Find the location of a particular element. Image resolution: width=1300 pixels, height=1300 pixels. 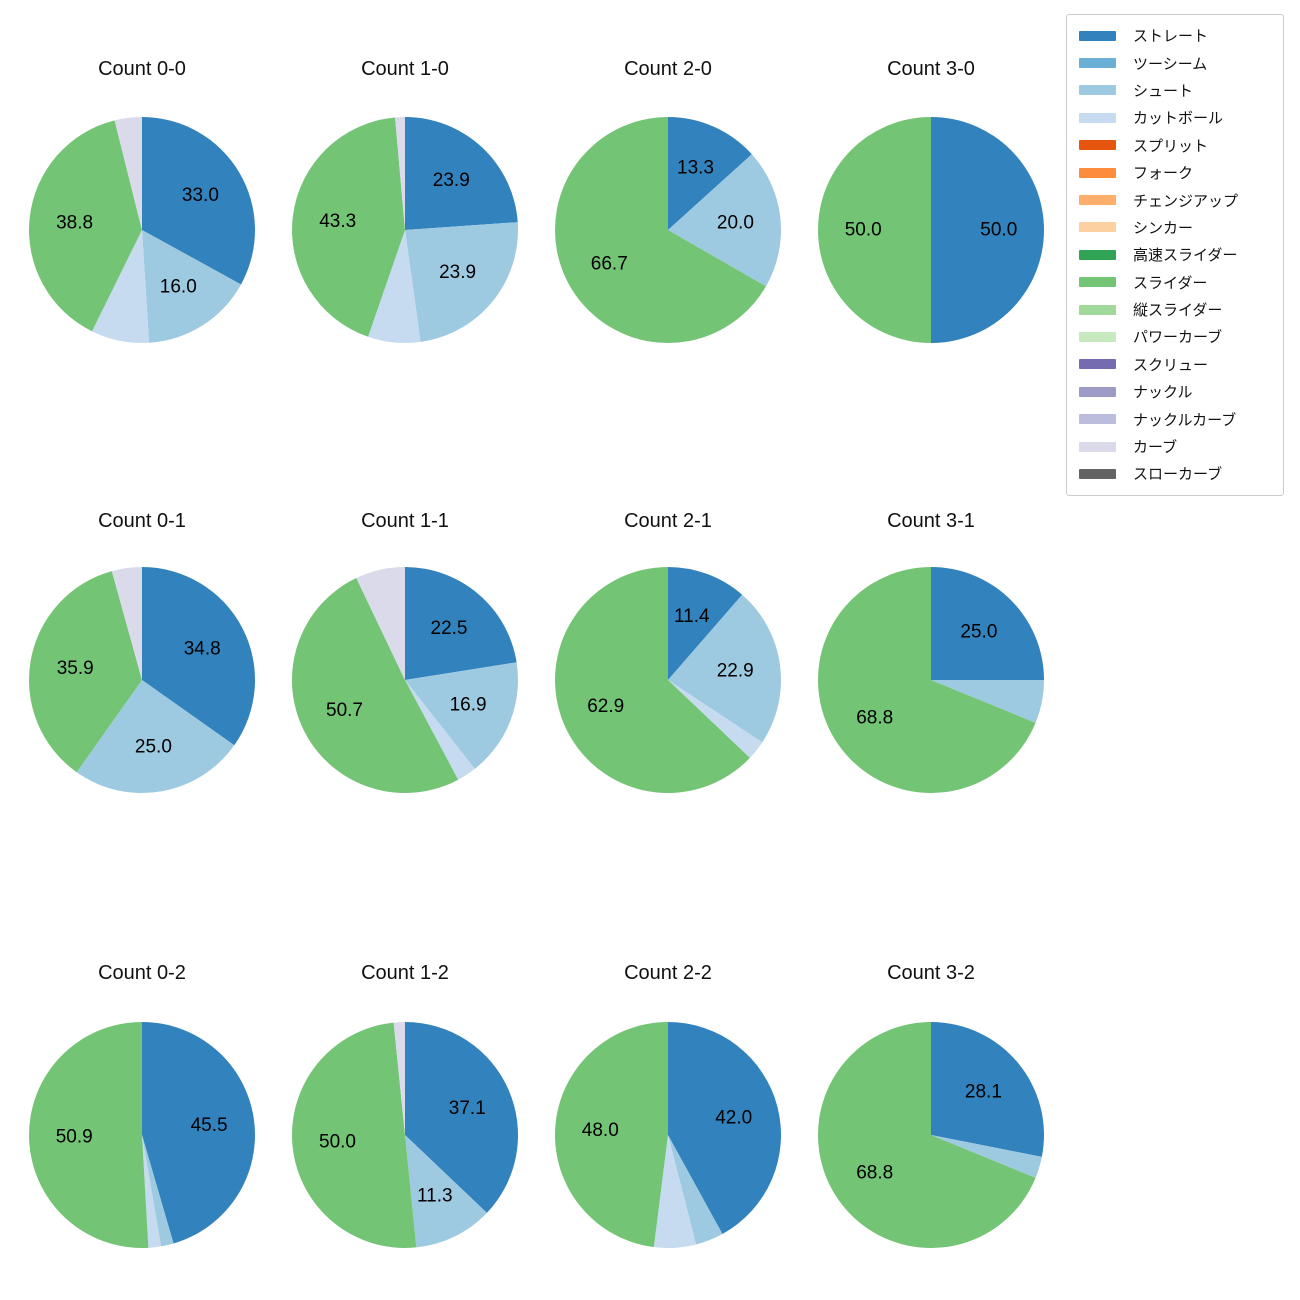

pie-chart: 23.9 23.9 43.3 is located at coordinates (405, 230).